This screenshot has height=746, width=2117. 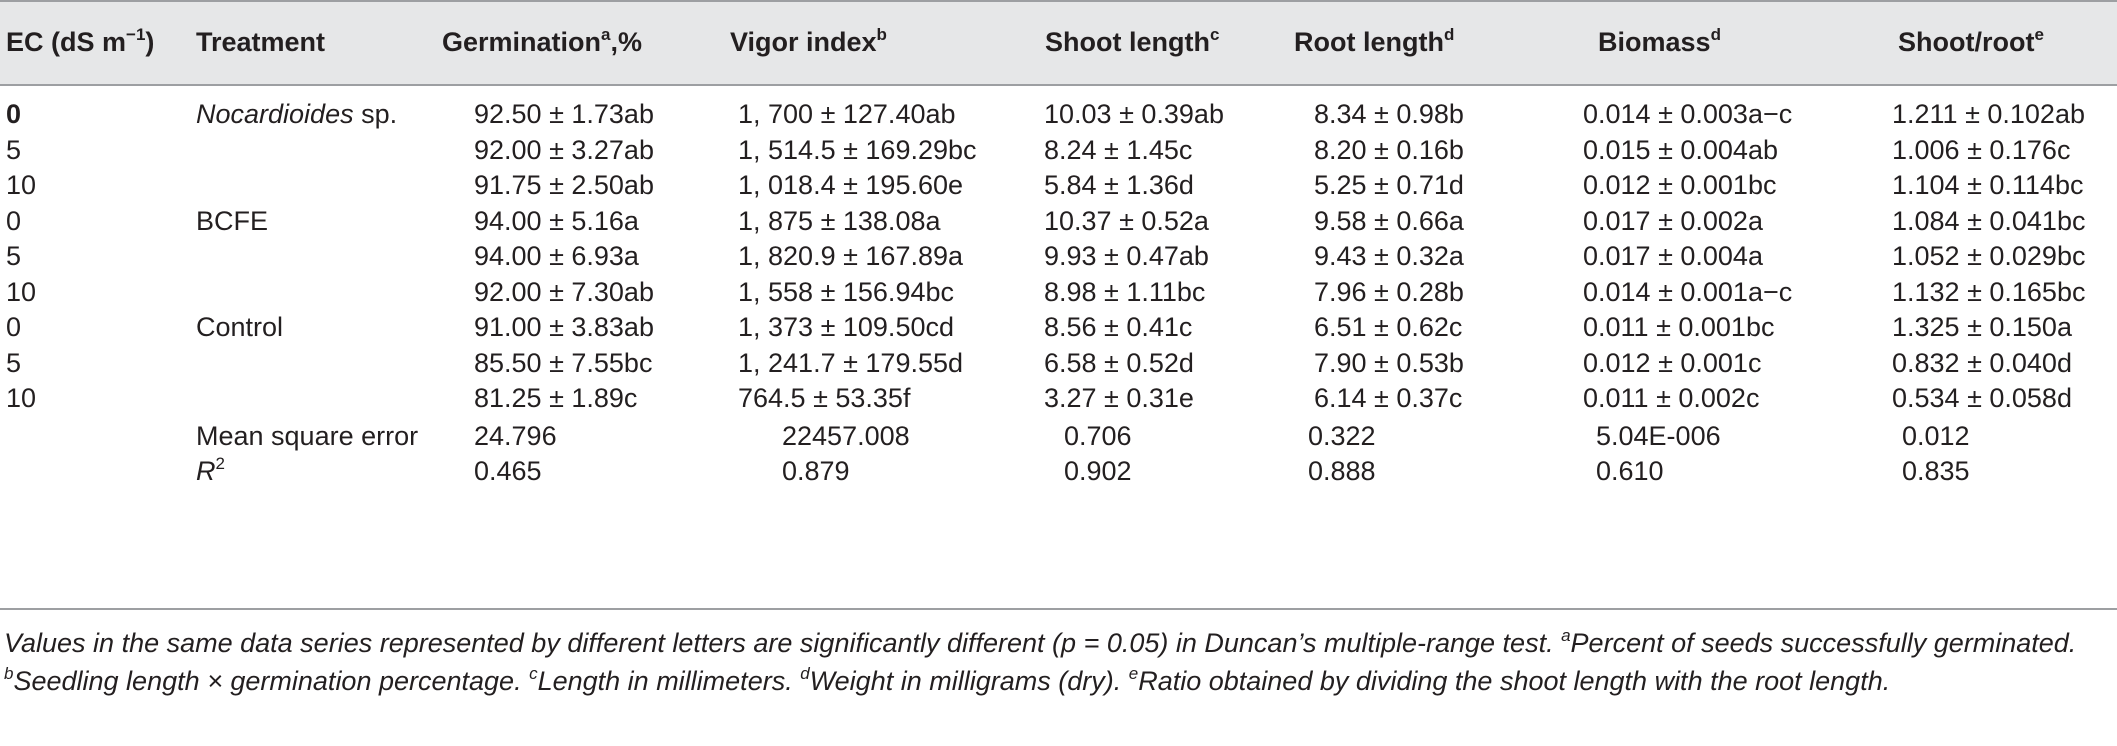 I want to click on row-germ-value: 91.00 ± 3.83ab, so click(x=564, y=327).